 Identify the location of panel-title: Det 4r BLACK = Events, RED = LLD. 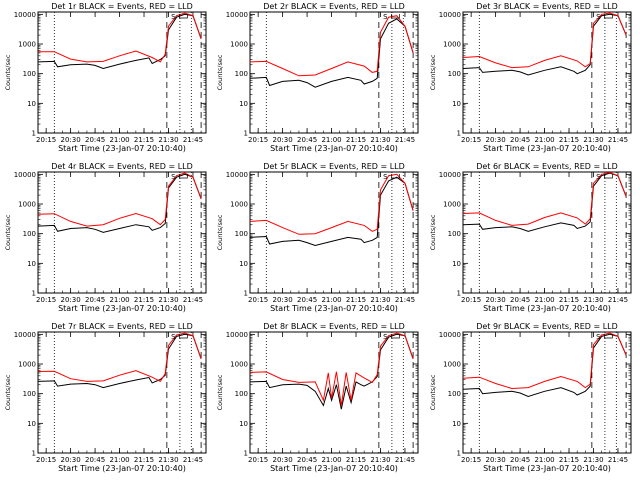
(122, 166).